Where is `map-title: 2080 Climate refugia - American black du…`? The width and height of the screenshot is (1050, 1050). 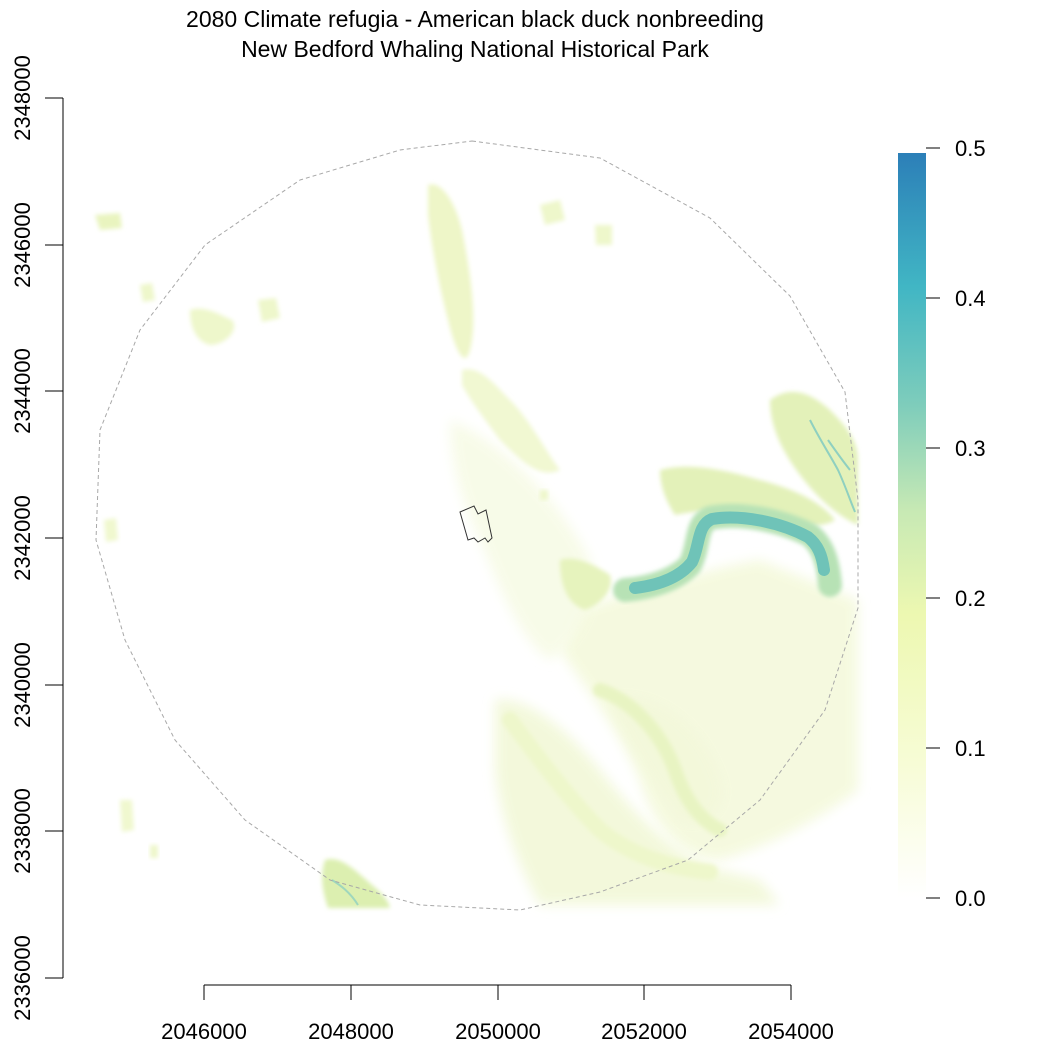 map-title: 2080 Climate refugia - American black du… is located at coordinates (475, 34).